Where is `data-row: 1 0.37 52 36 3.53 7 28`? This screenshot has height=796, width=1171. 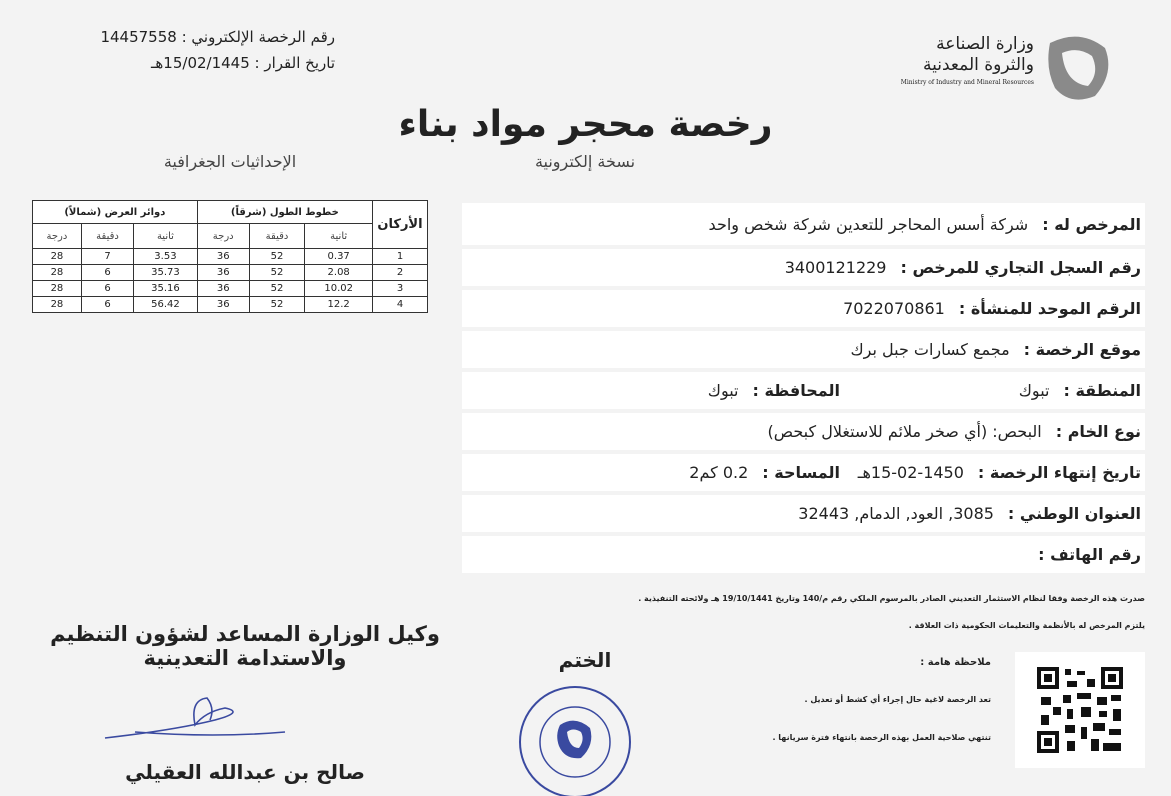 data-row: 1 0.37 52 36 3.53 7 28 is located at coordinates (230, 256).